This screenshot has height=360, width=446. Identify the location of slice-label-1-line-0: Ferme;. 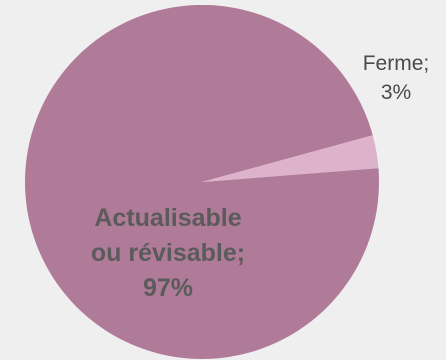
(396, 63).